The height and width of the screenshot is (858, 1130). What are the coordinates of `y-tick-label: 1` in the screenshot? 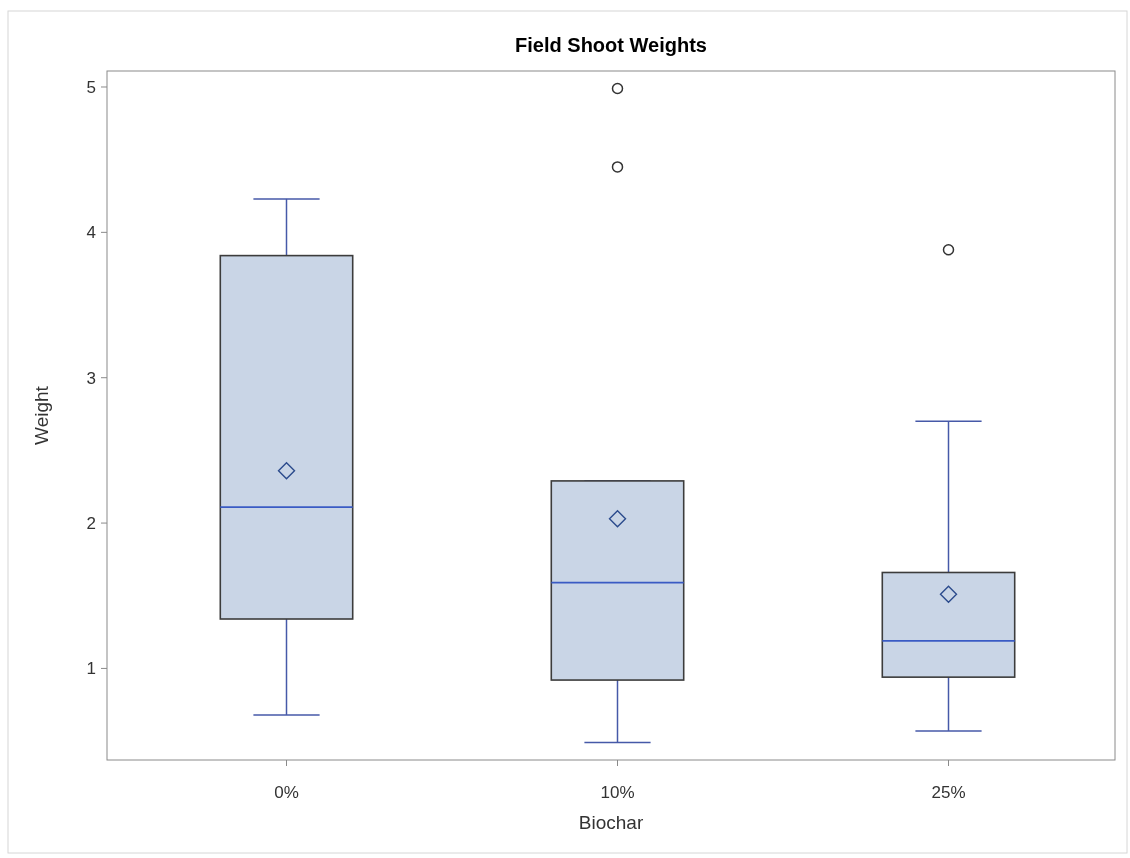 It's located at (91, 669).